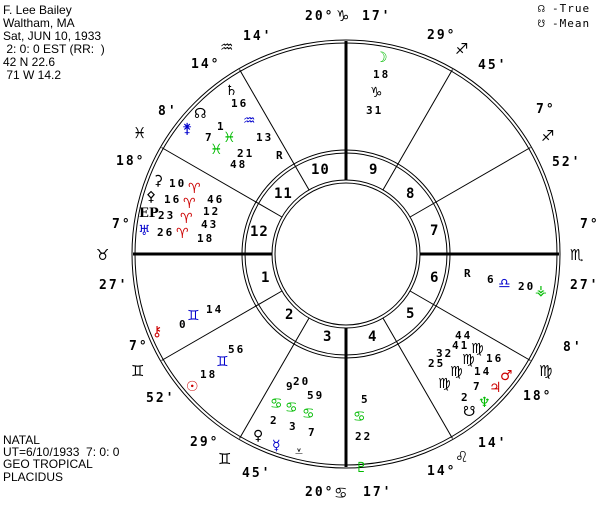 The width and height of the screenshot is (610, 509). Describe the element at coordinates (434, 278) in the screenshot. I see `house-number: 6` at that location.